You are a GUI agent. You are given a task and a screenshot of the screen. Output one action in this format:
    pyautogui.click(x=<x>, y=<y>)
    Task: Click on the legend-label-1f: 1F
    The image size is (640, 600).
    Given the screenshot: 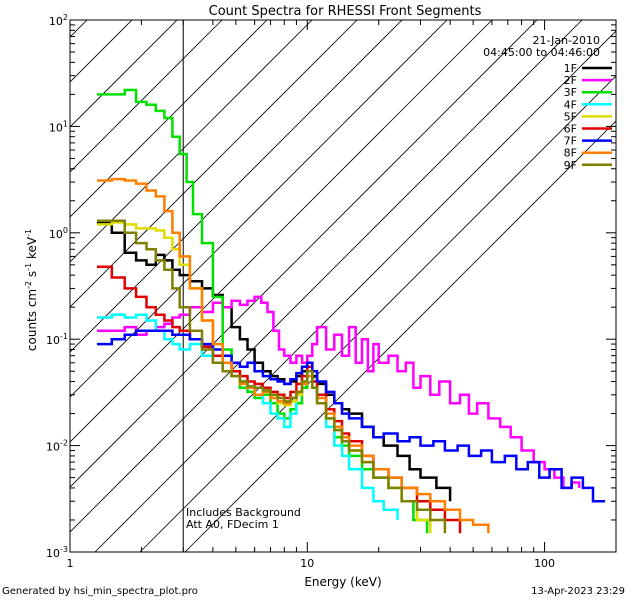 What is the action you would take?
    pyautogui.click(x=570, y=68)
    